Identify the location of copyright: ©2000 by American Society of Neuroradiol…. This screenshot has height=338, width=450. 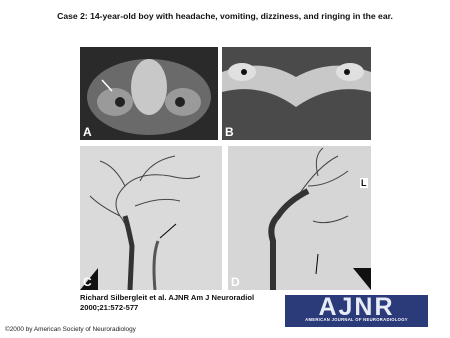
(70, 329).